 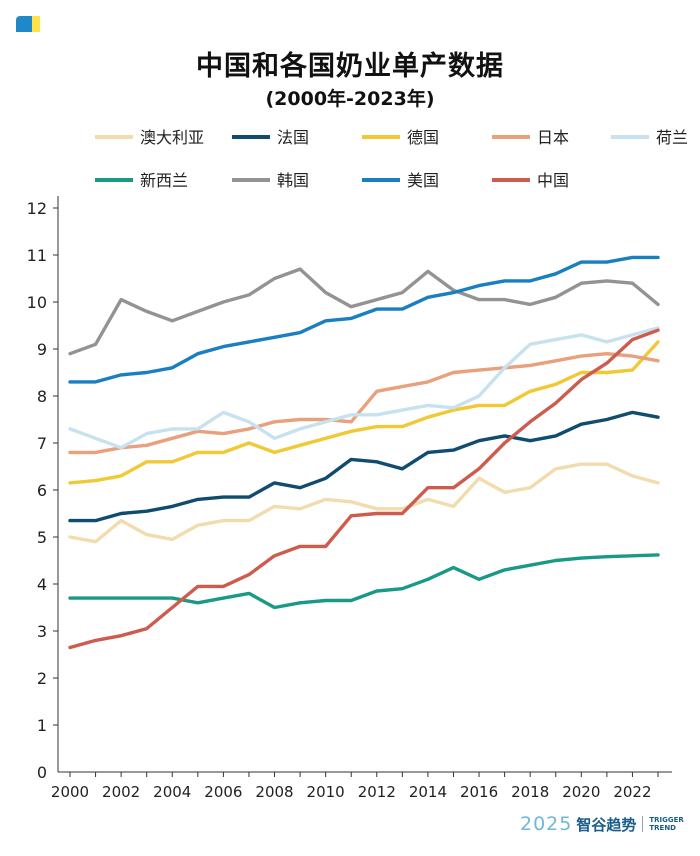 I want to click on x-tick-label-8: 2016, so click(x=479, y=792).